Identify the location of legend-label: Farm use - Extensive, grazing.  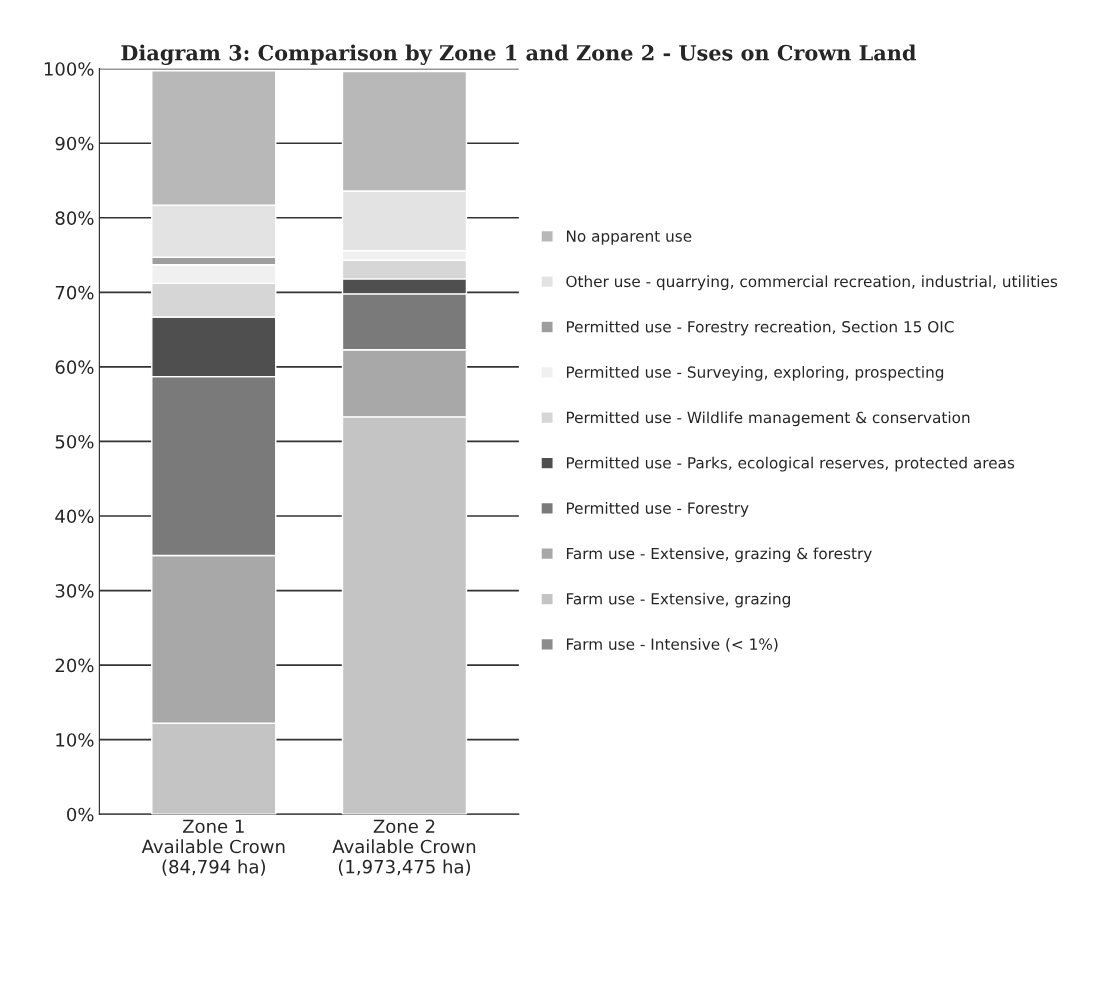
(678, 600).